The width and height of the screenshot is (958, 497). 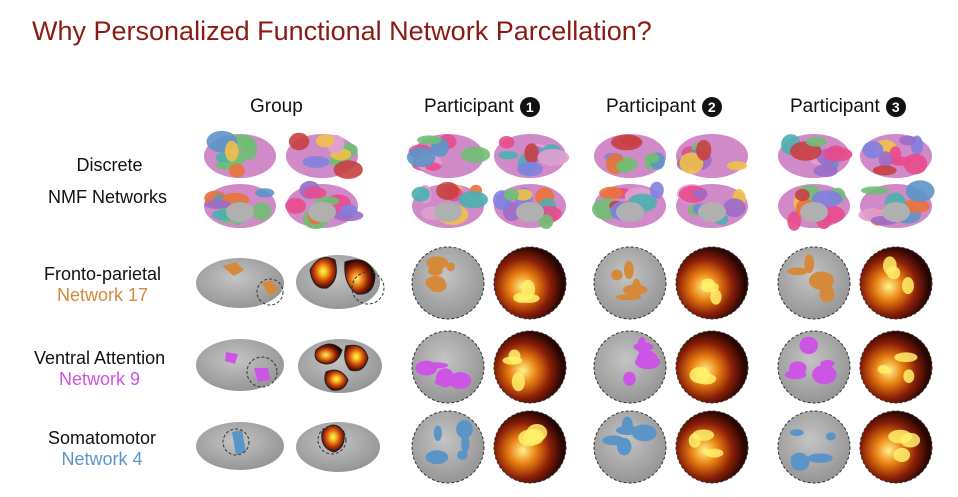 I want to click on row-label-fronto-parietal: Fronto-parietal Network 17, so click(x=102, y=285).